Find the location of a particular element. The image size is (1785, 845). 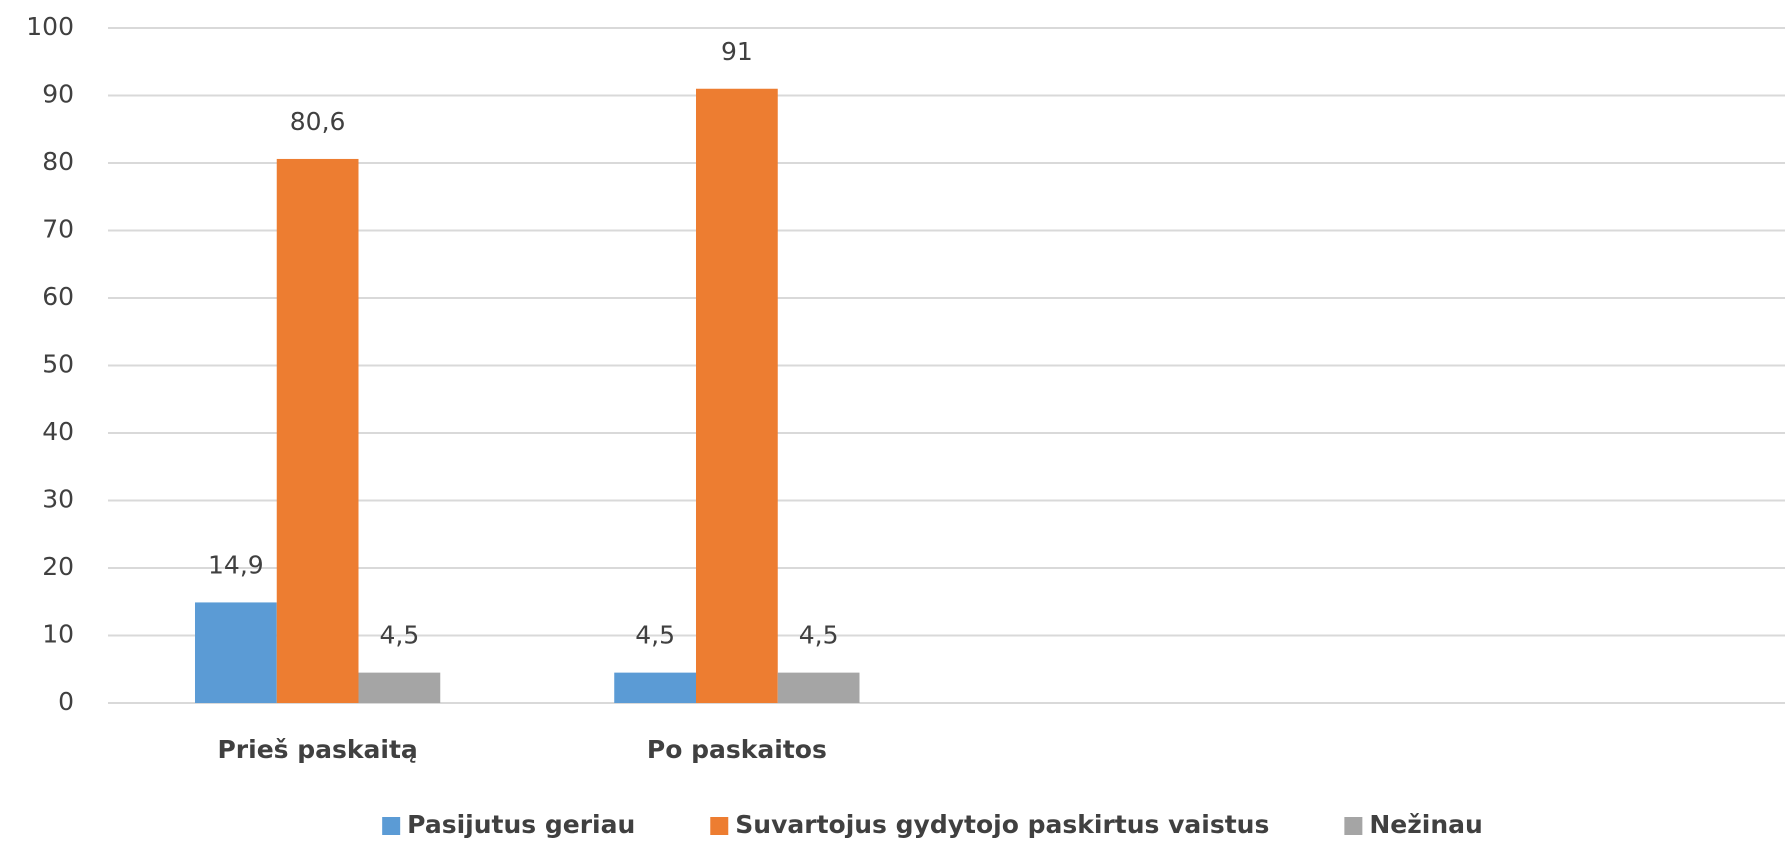

x-tick-label: Po paskaitos is located at coordinates (737, 749).